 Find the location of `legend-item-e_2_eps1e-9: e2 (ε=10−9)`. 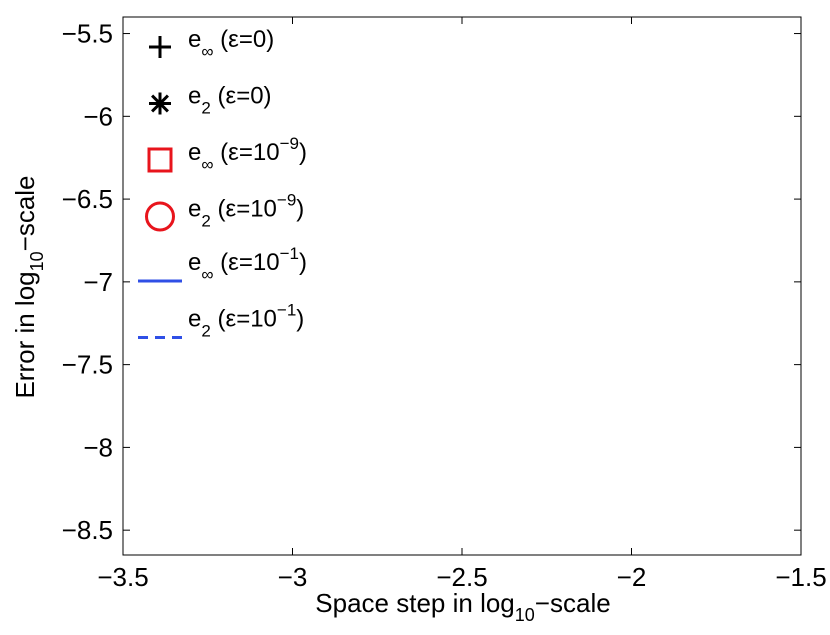

legend-item-e_2_eps1e-9: e2 (ε=10−9) is located at coordinates (224, 211).